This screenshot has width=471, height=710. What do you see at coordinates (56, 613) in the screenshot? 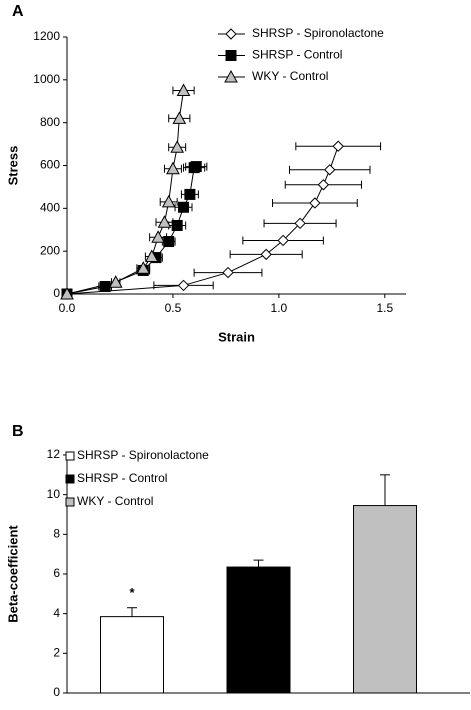
I see `y-tick-label: 4` at bounding box center [56, 613].